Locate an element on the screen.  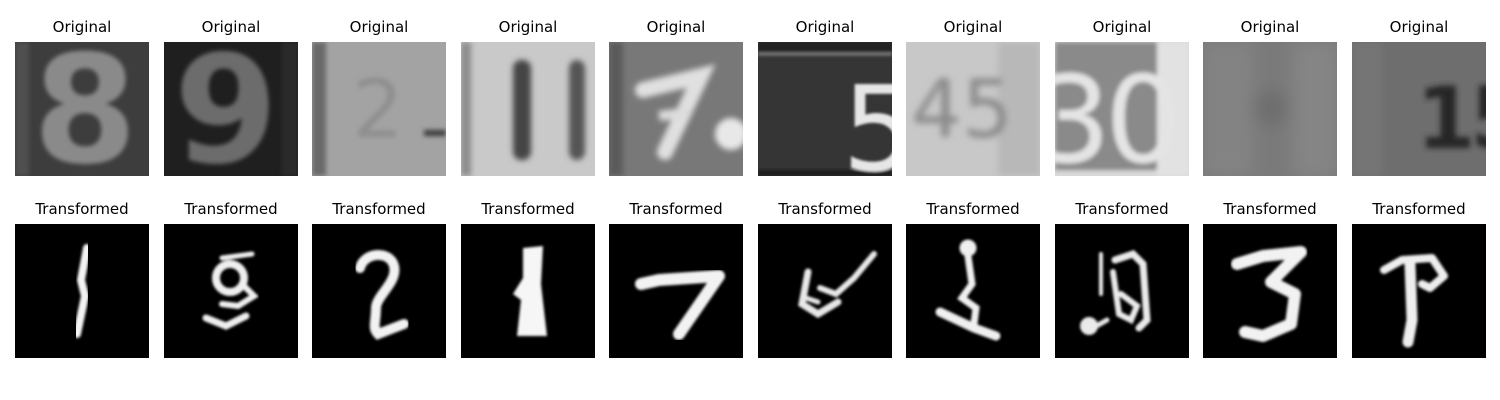
original-cell: Original 2 is located at coordinates (379, 96).